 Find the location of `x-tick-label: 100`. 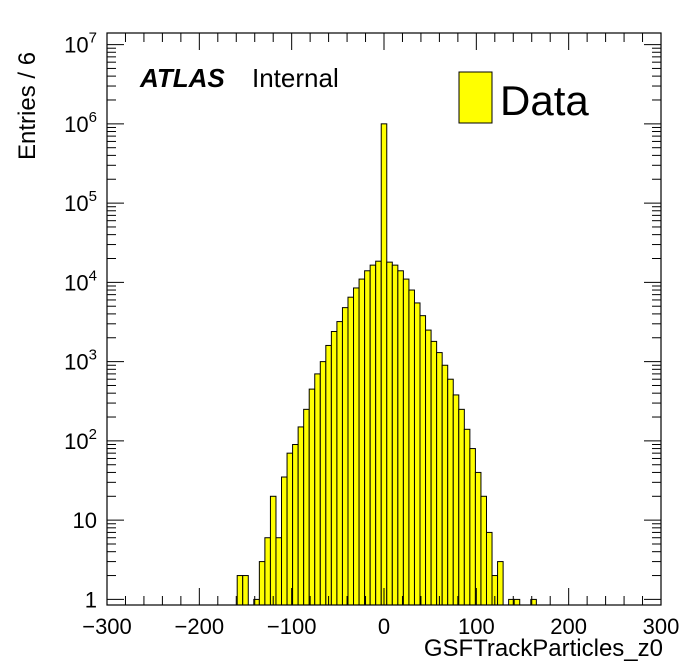

x-tick-label: 100 is located at coordinates (476, 626).